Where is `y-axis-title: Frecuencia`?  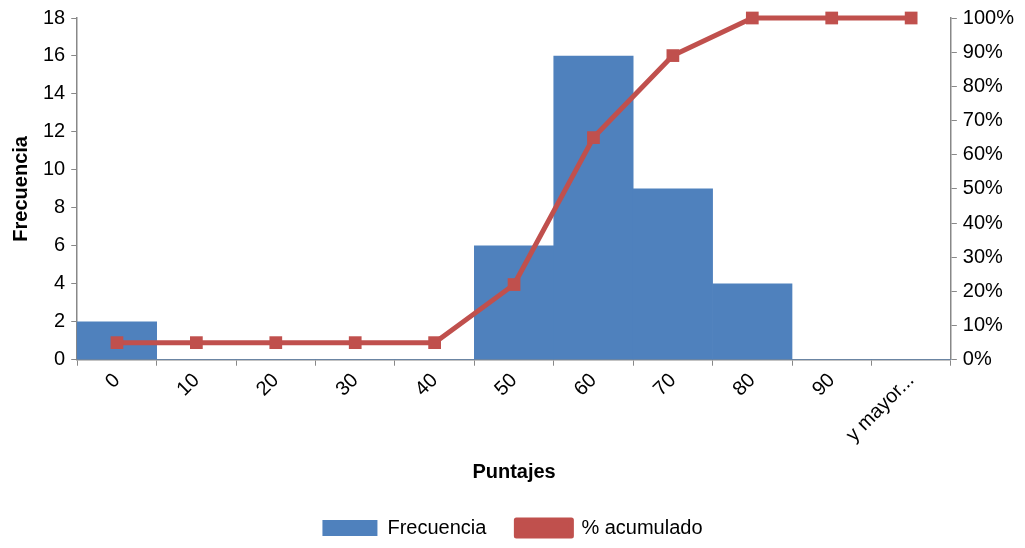
y-axis-title: Frecuencia is located at coordinates (19, 188).